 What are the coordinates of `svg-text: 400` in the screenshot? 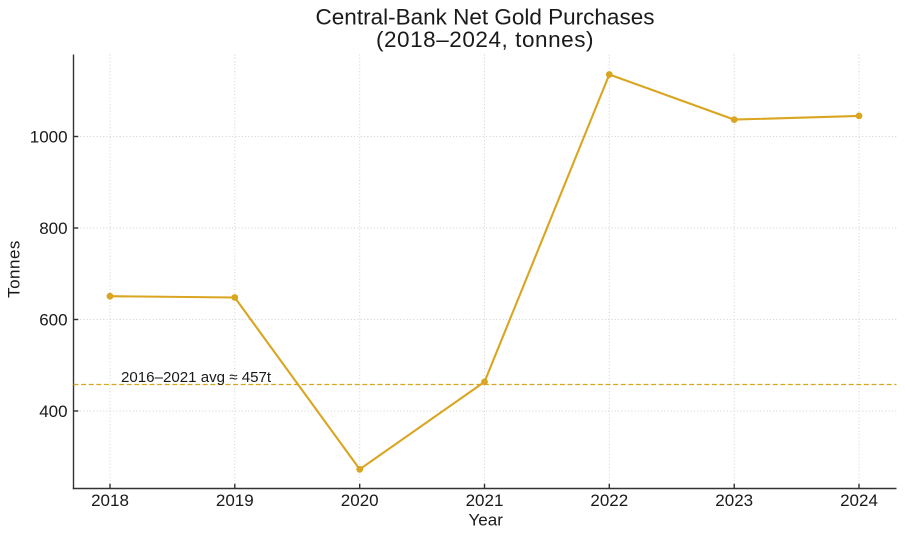 It's located at (53, 411).